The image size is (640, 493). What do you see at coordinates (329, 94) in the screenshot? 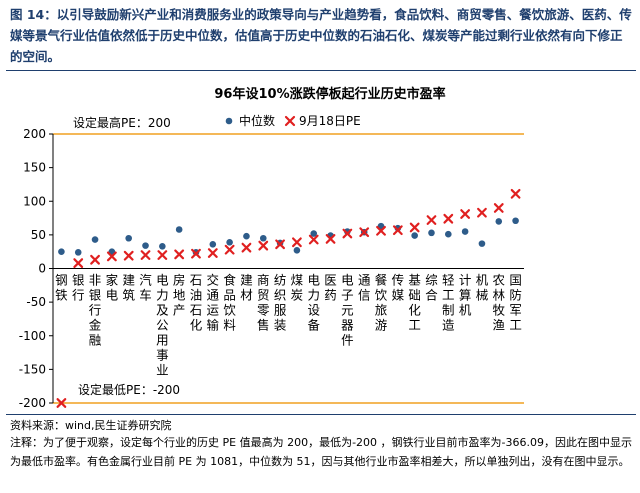
I see `chart-title: 96年设10%涨跌停板起行业历史市盈率` at bounding box center [329, 94].